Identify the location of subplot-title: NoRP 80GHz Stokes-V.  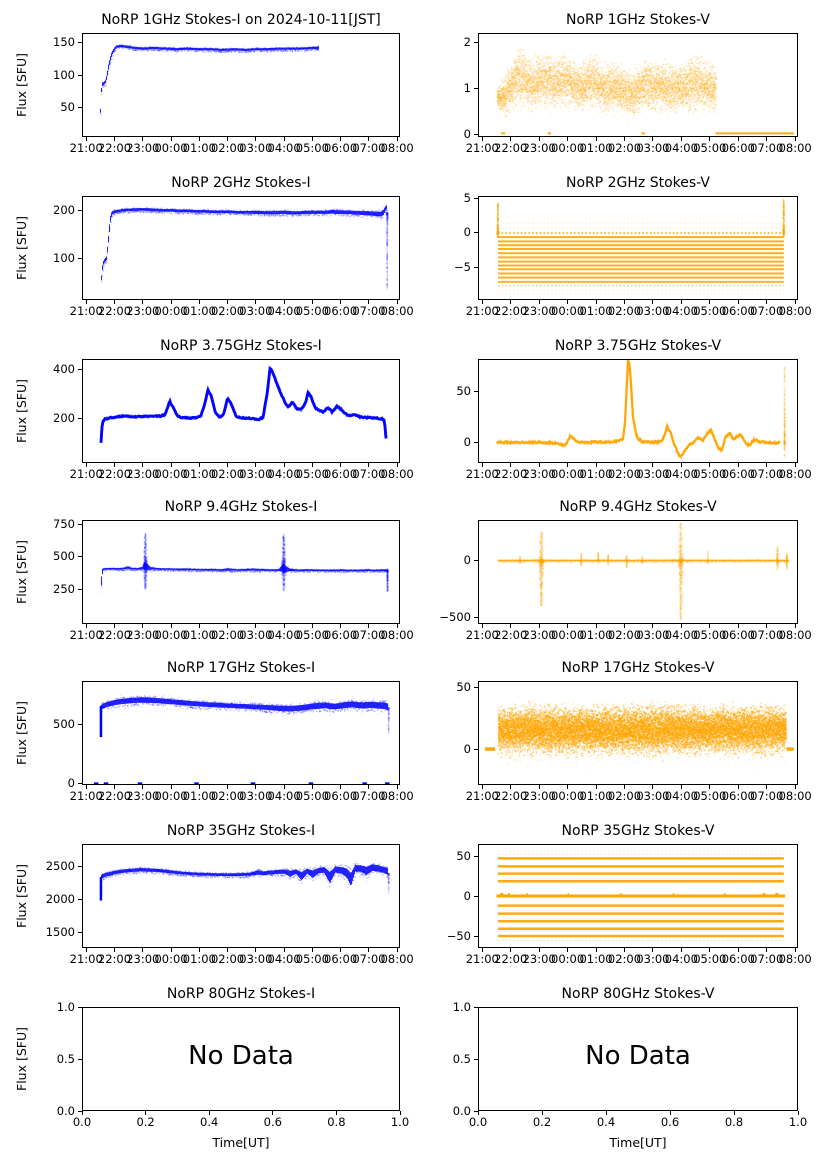
(638, 994).